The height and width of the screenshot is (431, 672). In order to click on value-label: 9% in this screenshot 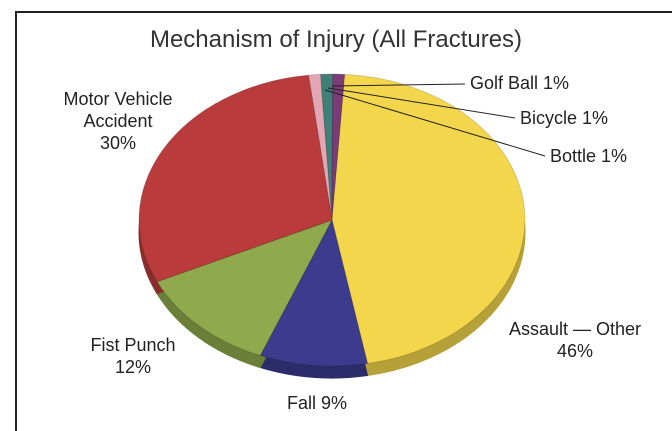, I will do `click(334, 403)`.